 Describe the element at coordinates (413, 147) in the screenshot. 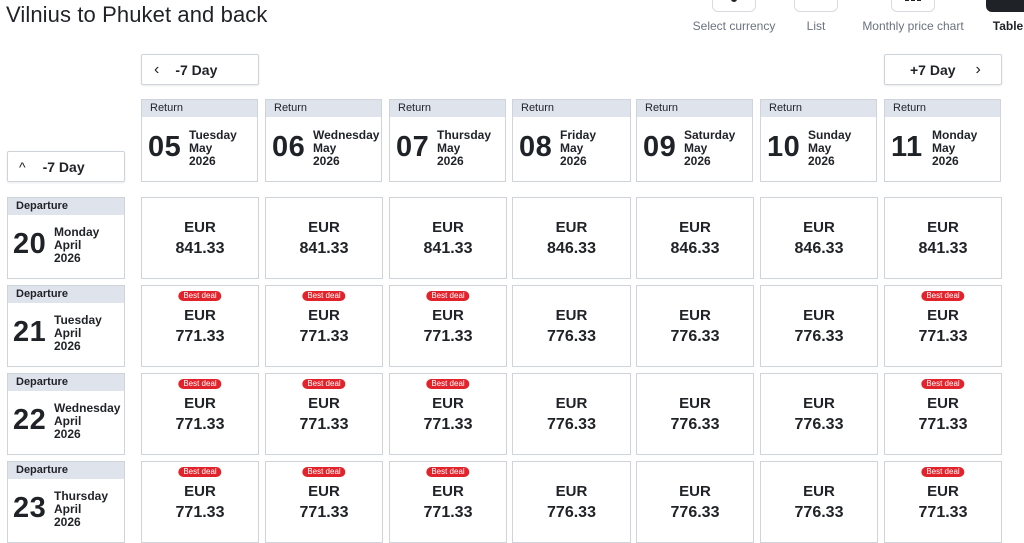

I see `return-day: 07` at that location.